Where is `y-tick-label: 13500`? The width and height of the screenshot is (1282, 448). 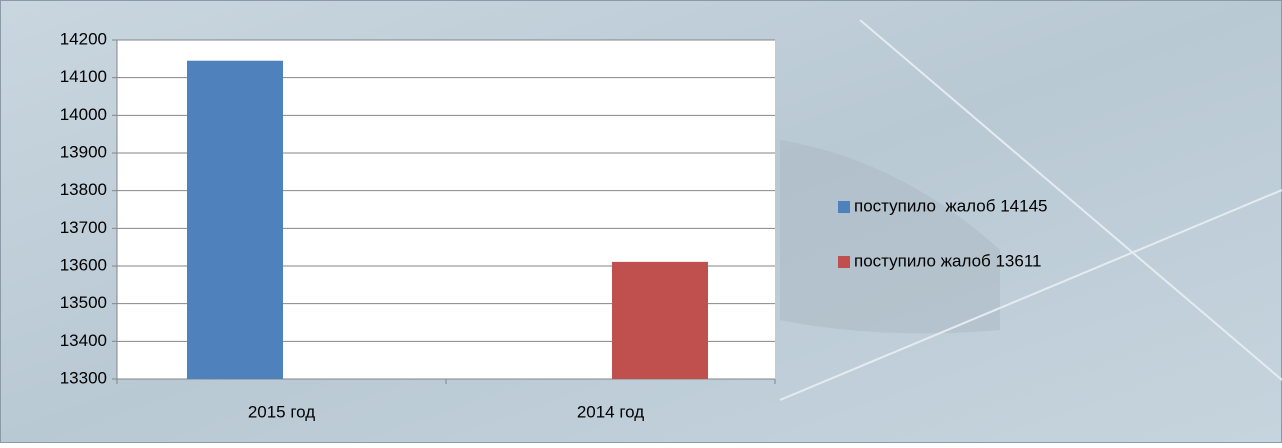 y-tick-label: 13500 is located at coordinates (83, 302).